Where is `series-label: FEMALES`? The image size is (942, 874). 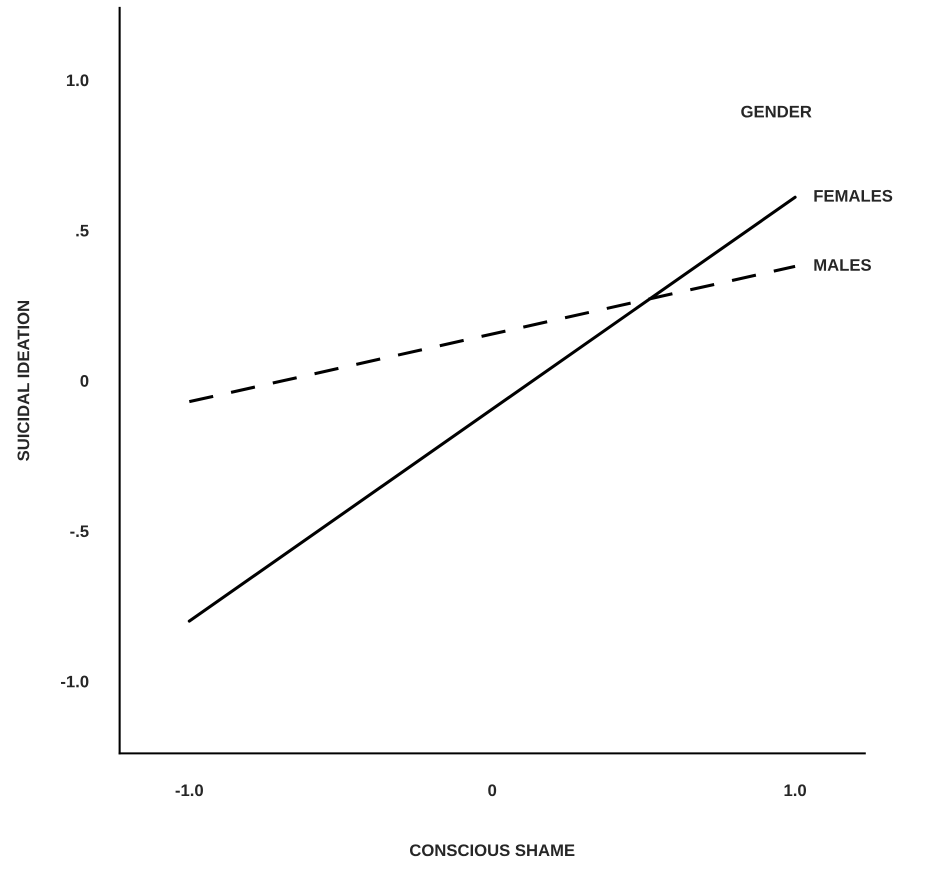
series-label: FEMALES is located at coordinates (853, 196).